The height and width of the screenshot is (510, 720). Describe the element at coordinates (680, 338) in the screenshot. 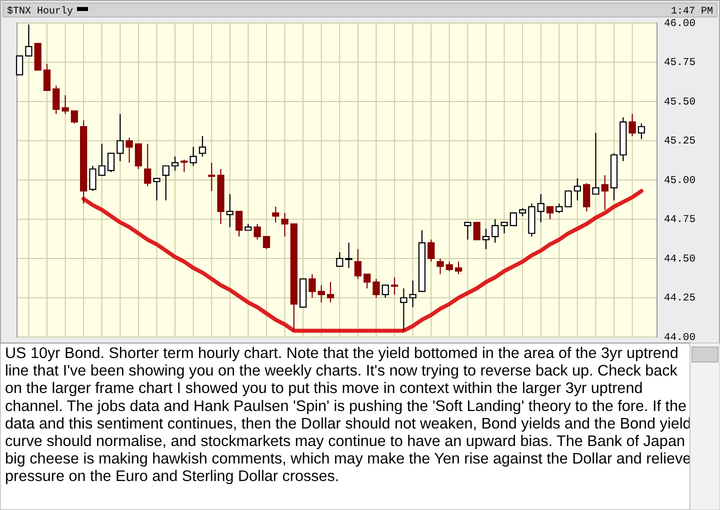

I see `y-tick-label: 44.00` at that location.